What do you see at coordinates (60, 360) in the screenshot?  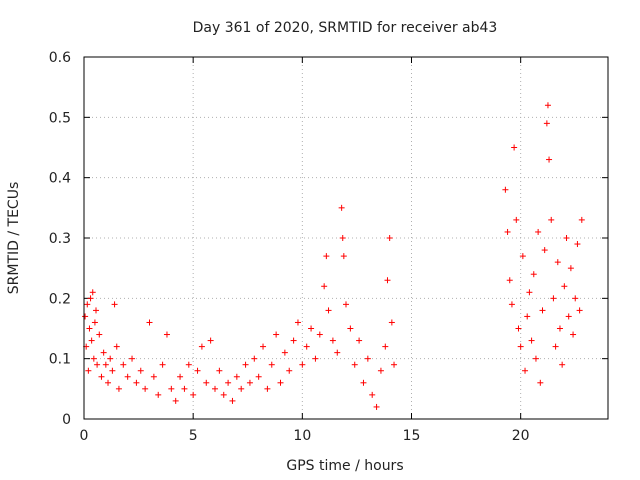 I see `y-tick-label: 0.1` at bounding box center [60, 360].